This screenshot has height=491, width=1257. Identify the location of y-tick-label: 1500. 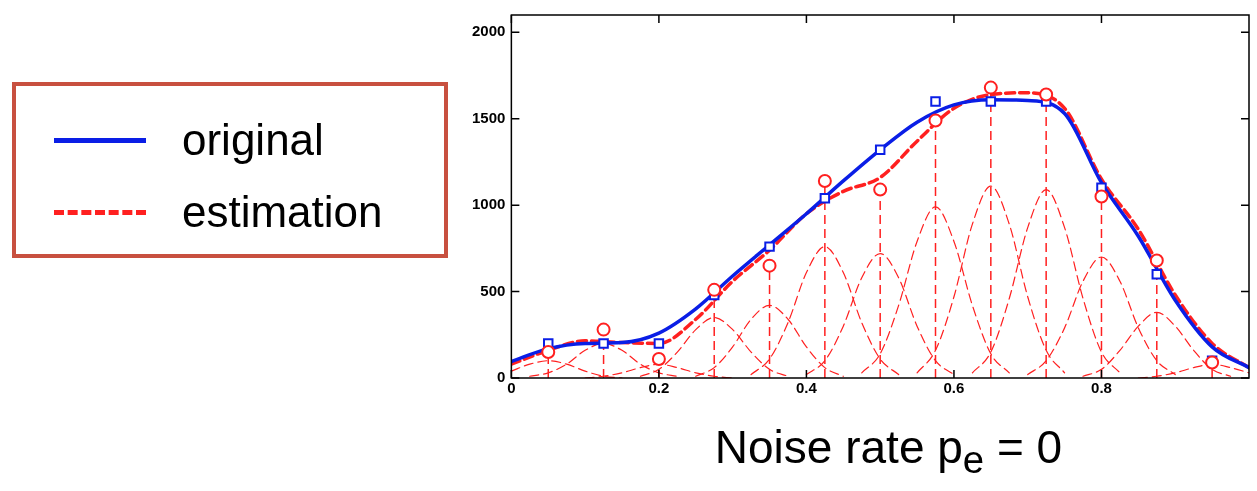
(488, 117).